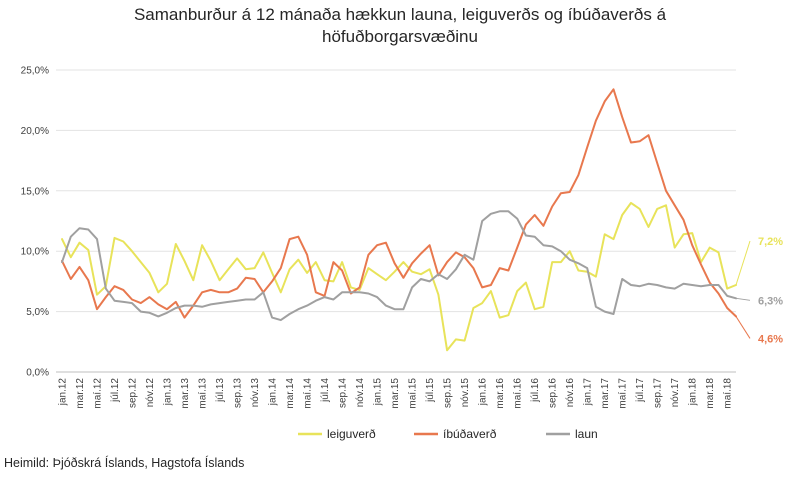  Describe the element at coordinates (623, 393) in the screenshot. I see `x-tick-label: maí.17` at that location.